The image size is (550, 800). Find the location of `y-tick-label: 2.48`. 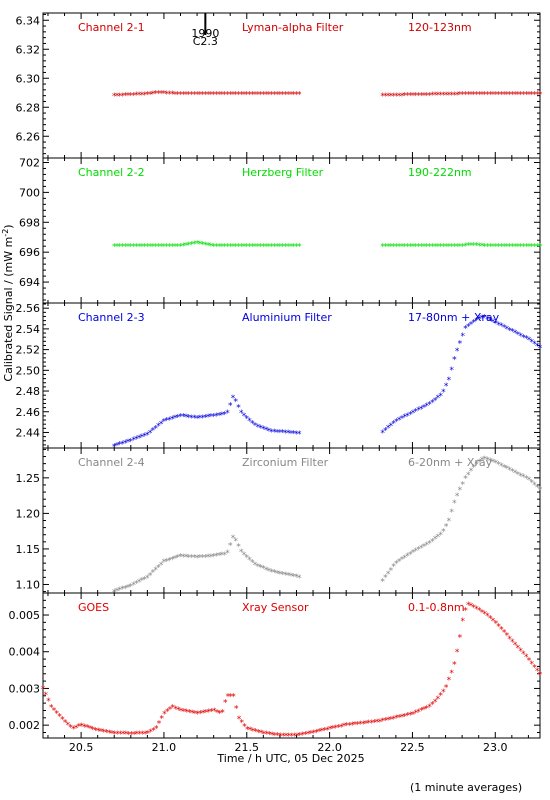

y-tick-label: 2.48 is located at coordinates (28, 391).